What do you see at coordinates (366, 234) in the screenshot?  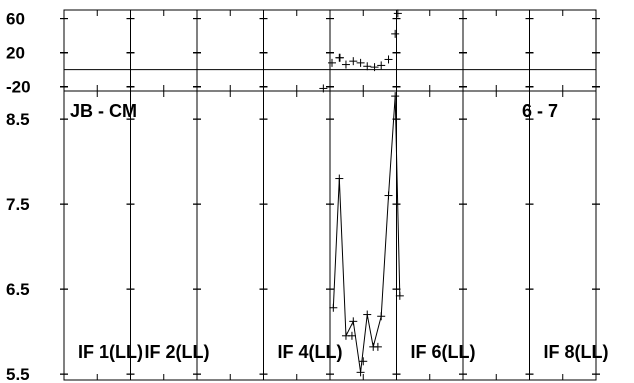 I see `amplitude-series-line` at bounding box center [366, 234].